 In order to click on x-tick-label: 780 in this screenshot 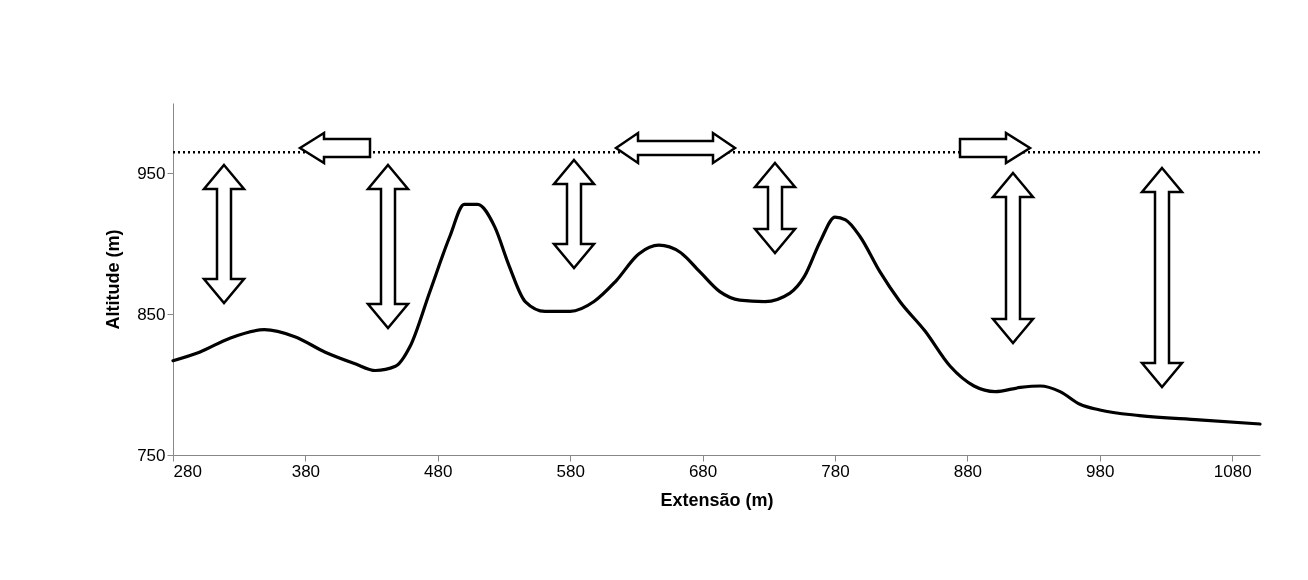, I will do `click(835, 471)`.